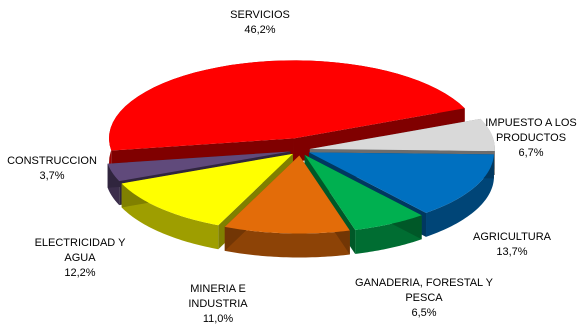 This screenshot has width=581, height=327. I want to click on label-ganaderia-name: GANADERIA, FORESTAL Y PESCA, so click(424, 290).